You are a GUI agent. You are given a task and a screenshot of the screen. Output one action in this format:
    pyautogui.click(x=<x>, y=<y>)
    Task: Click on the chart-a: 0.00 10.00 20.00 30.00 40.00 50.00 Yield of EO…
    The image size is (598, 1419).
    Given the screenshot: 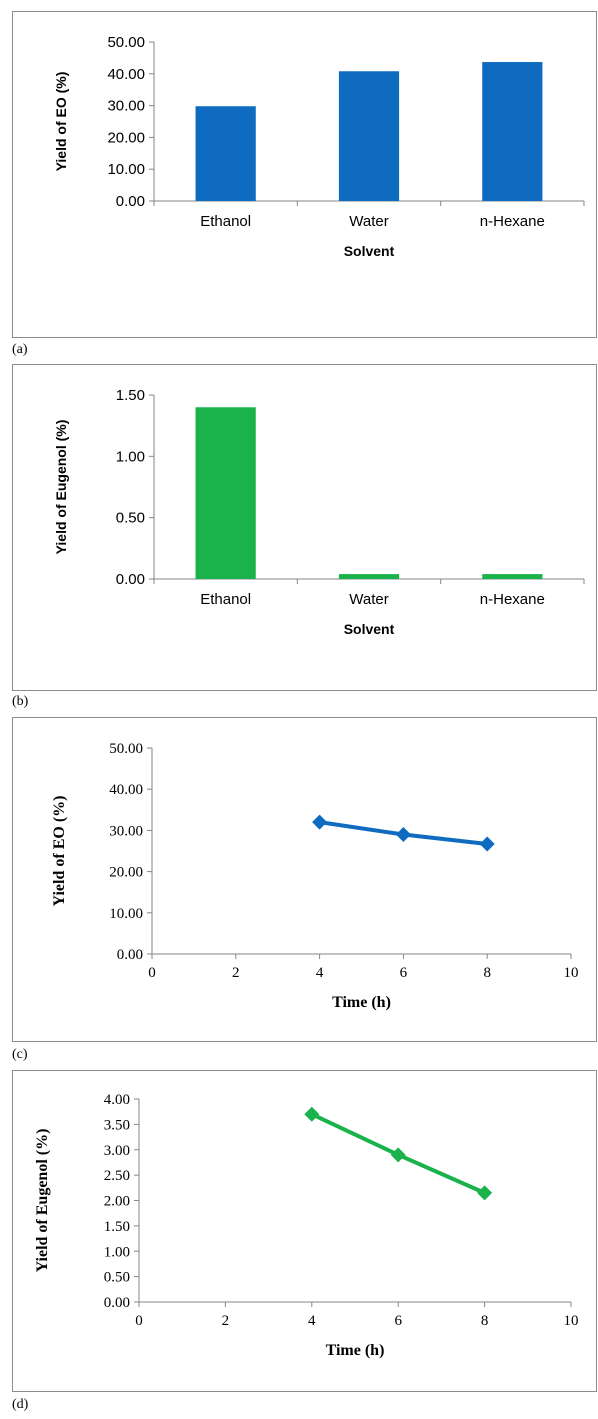 What is the action you would take?
    pyautogui.click(x=319, y=146)
    